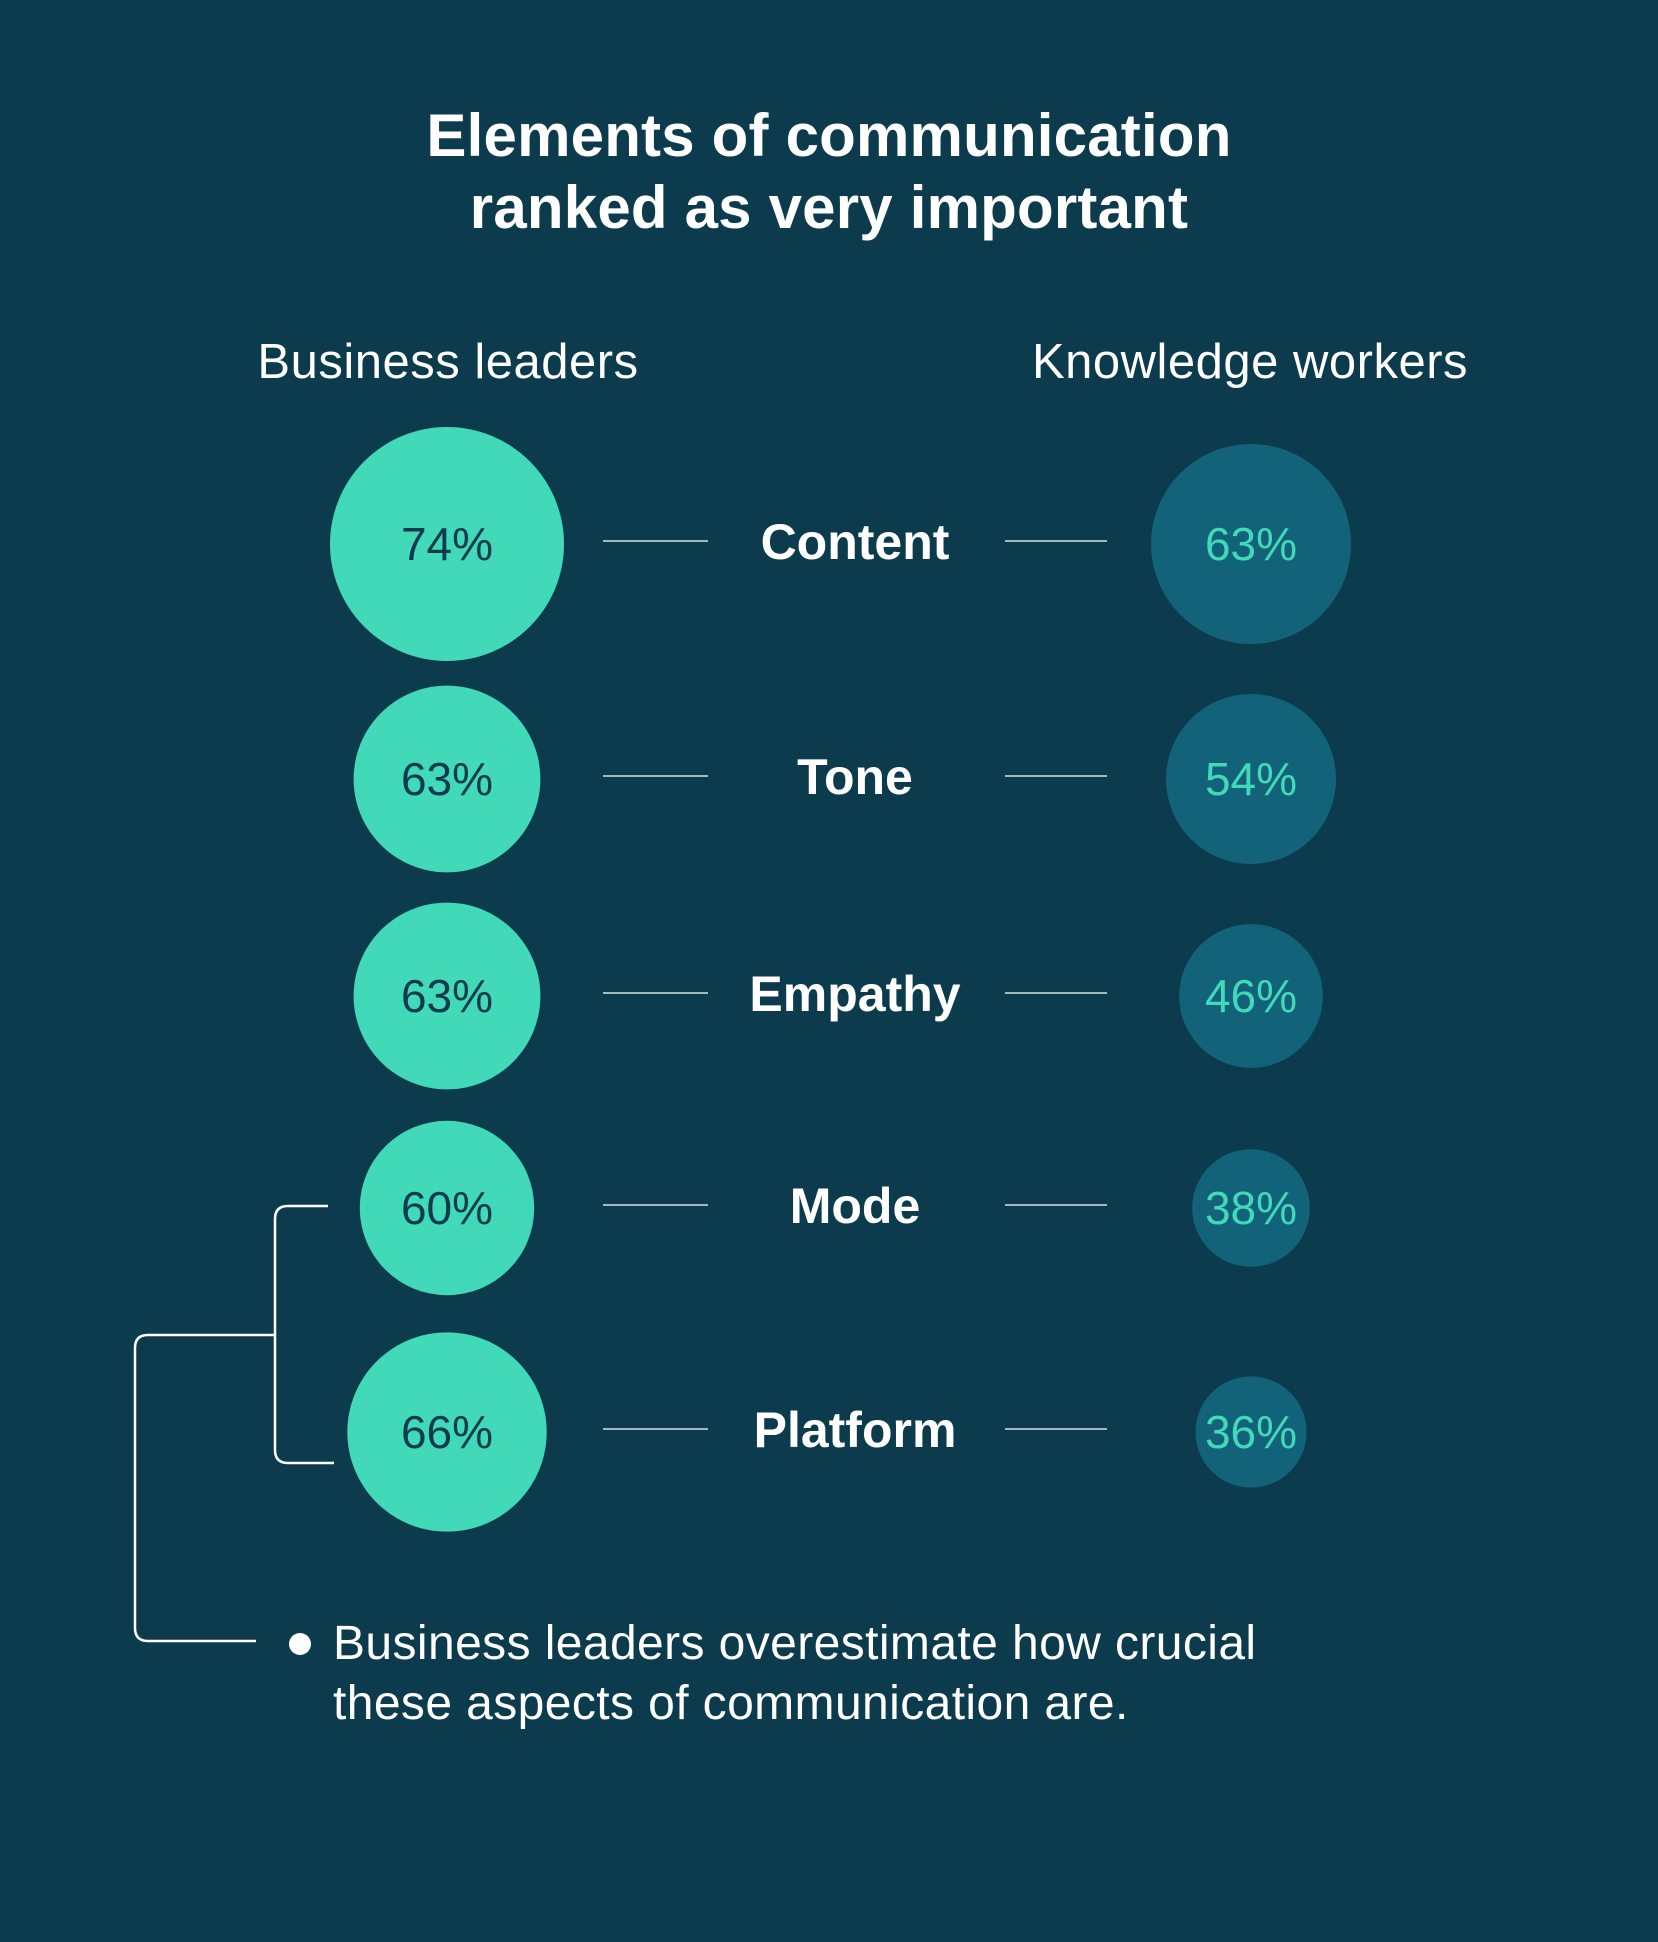 This screenshot has width=1658, height=1942. I want to click on workers-value-tone: 54%, so click(1251, 779).